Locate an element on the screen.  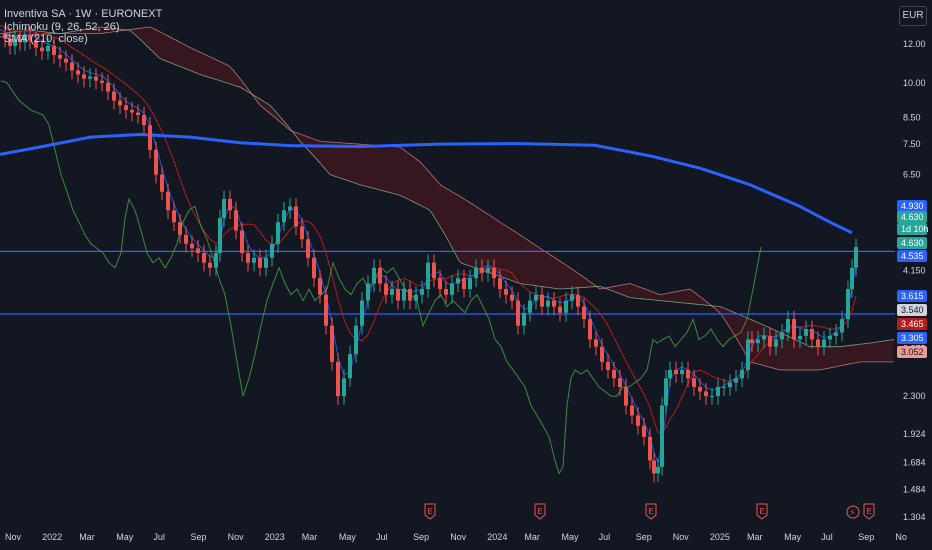
indicator-sma: SMA (210, close) is located at coordinates (46, 39).